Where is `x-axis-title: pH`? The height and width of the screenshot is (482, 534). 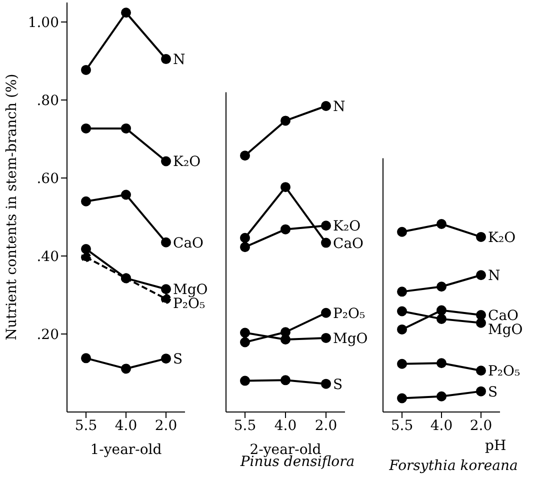 x-axis-title: pH is located at coordinates (495, 446).